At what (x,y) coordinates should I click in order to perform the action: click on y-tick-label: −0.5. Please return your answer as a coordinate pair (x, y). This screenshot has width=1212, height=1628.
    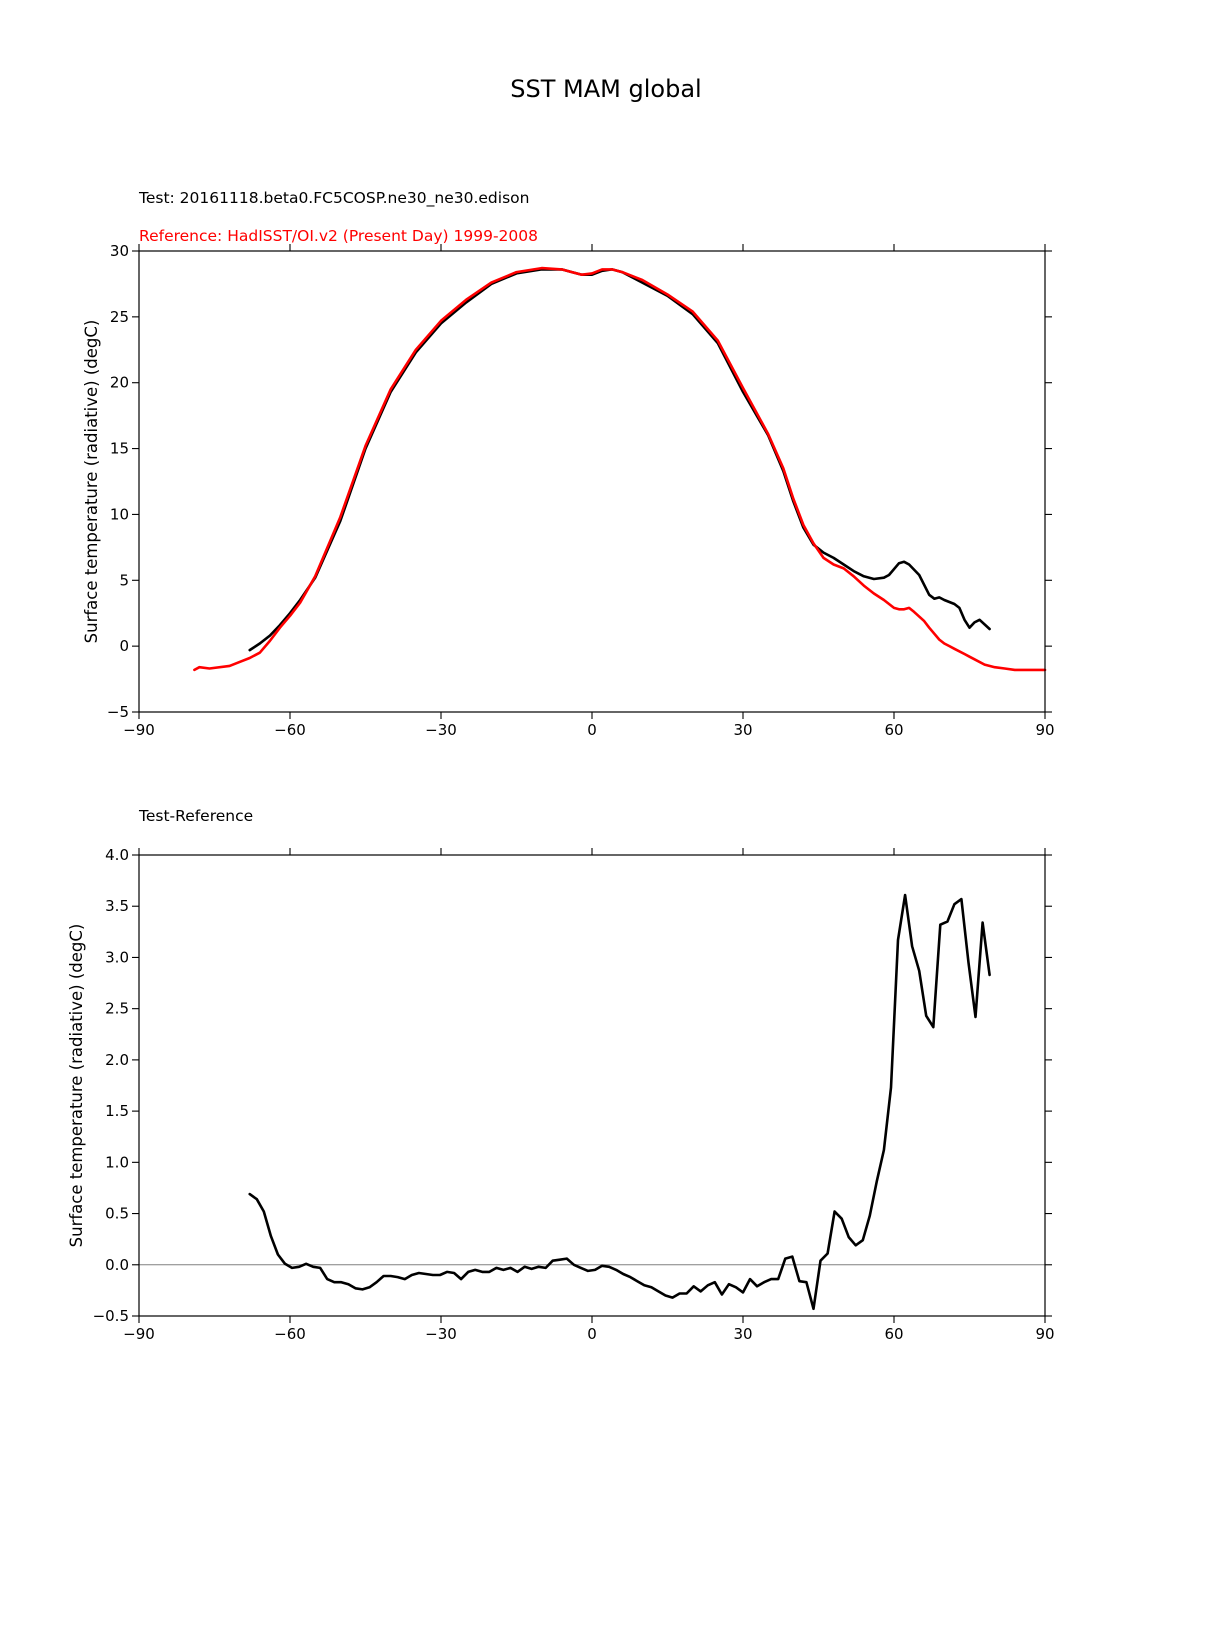
    Looking at the image, I should click on (111, 1316).